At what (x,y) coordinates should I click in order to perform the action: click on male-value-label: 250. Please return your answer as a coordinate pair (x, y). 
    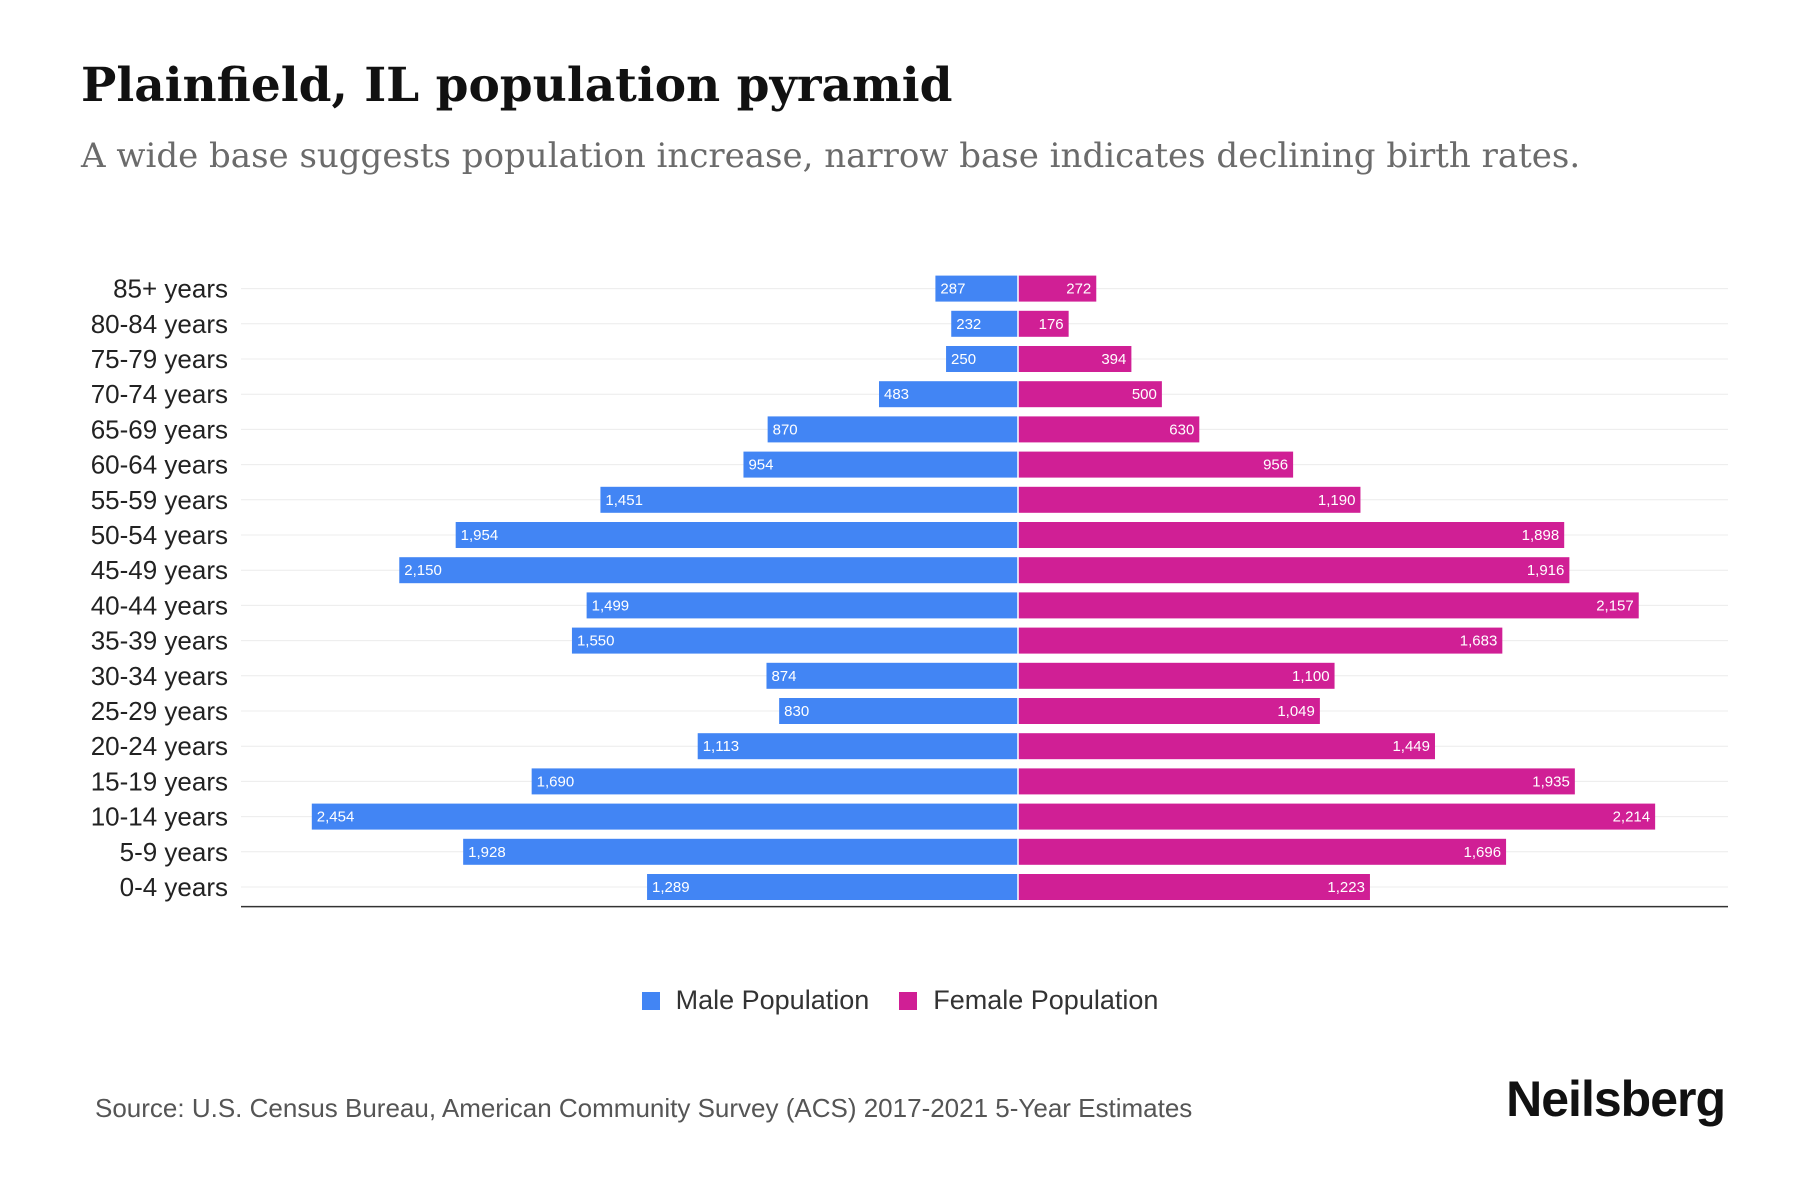
    Looking at the image, I should click on (963, 359).